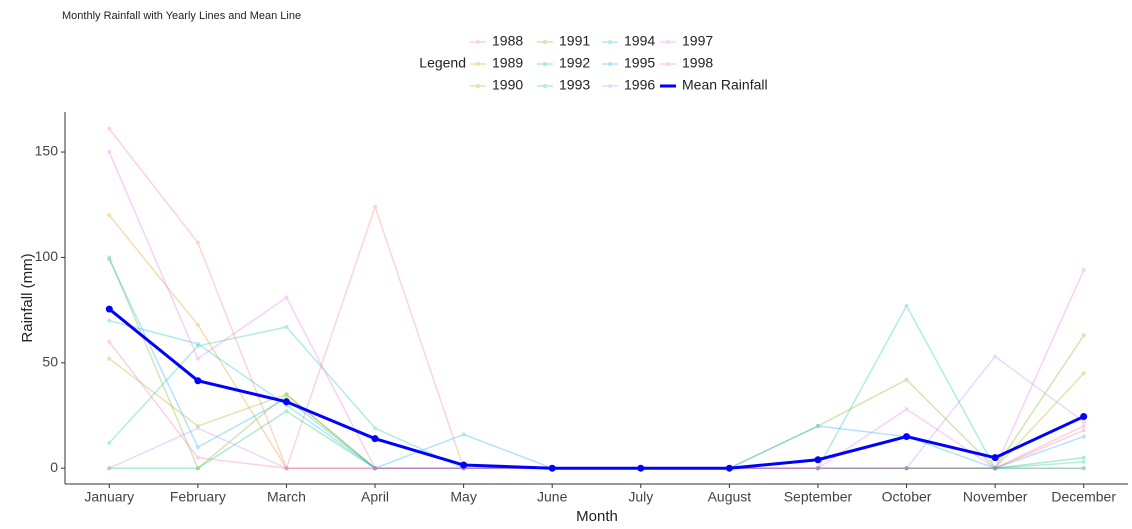 The image size is (1132, 529). Describe the element at coordinates (109, 497) in the screenshot. I see `x-tick-label: January` at that location.